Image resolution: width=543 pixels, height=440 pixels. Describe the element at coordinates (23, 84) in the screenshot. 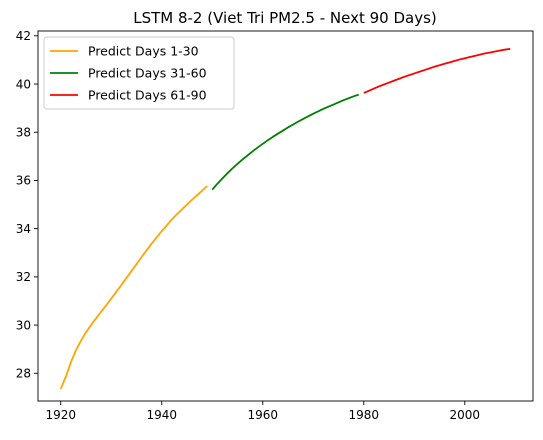

I see `y-tick-label: 40` at that location.